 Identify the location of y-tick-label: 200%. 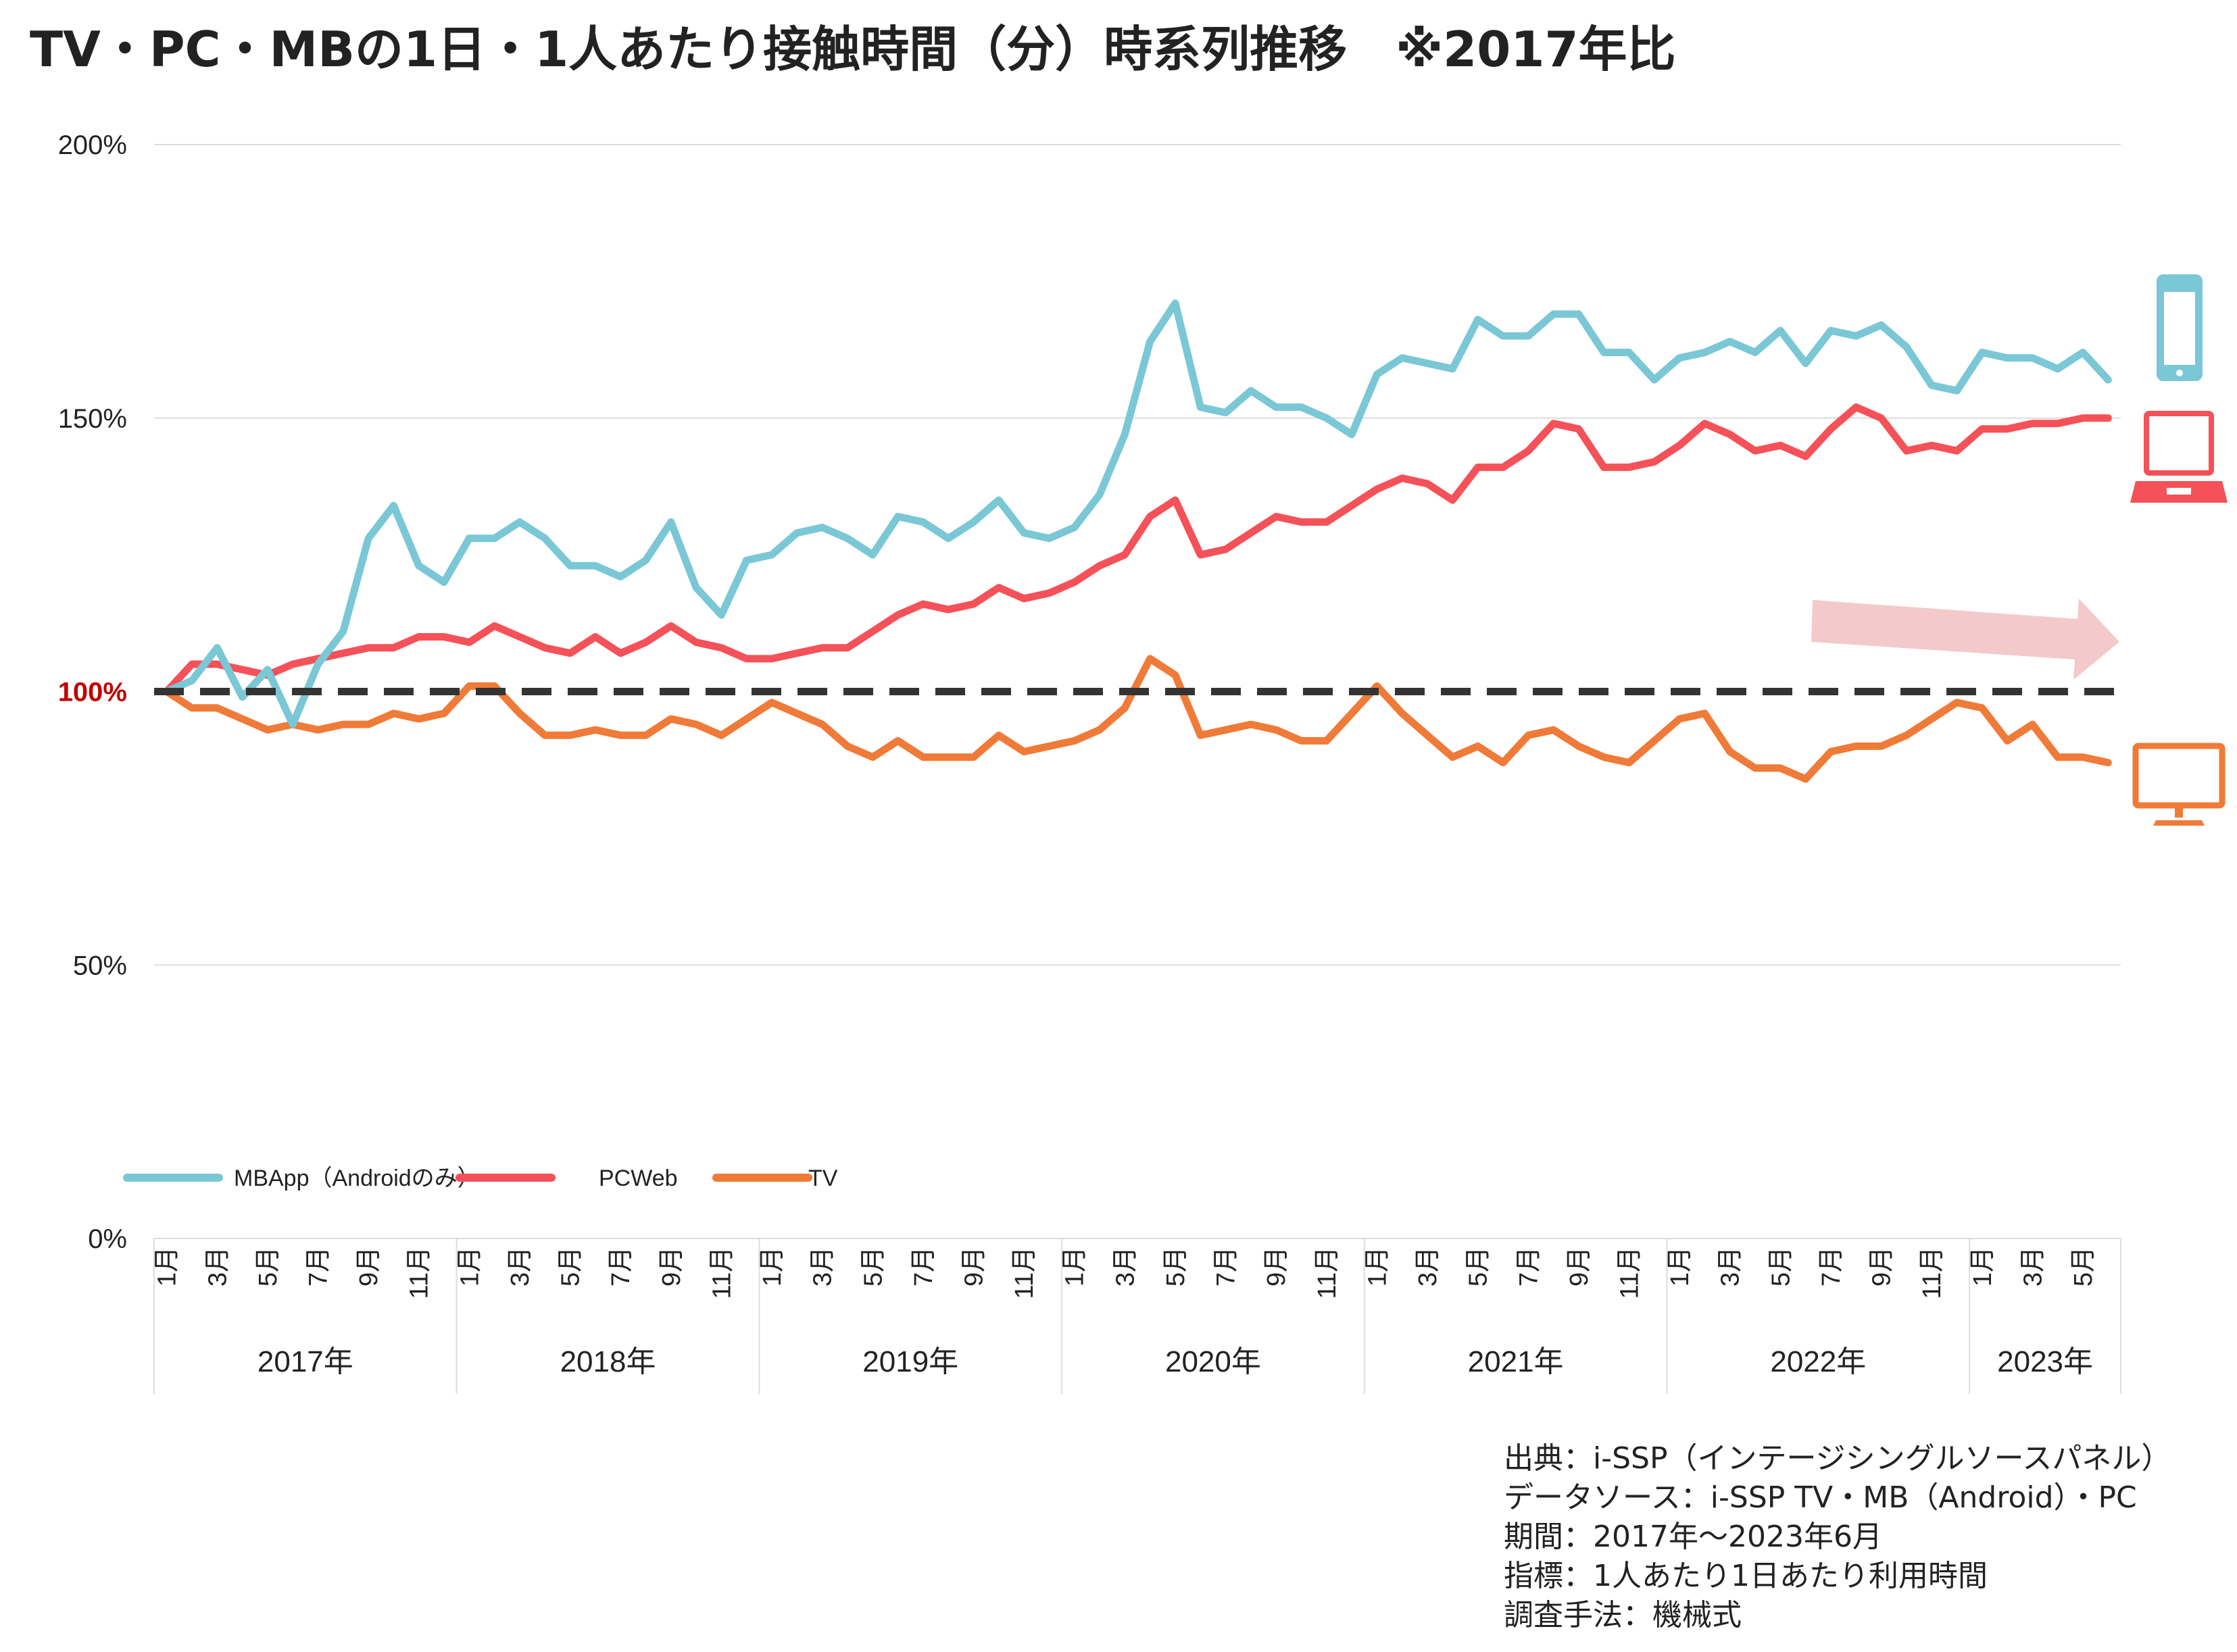
(92, 145).